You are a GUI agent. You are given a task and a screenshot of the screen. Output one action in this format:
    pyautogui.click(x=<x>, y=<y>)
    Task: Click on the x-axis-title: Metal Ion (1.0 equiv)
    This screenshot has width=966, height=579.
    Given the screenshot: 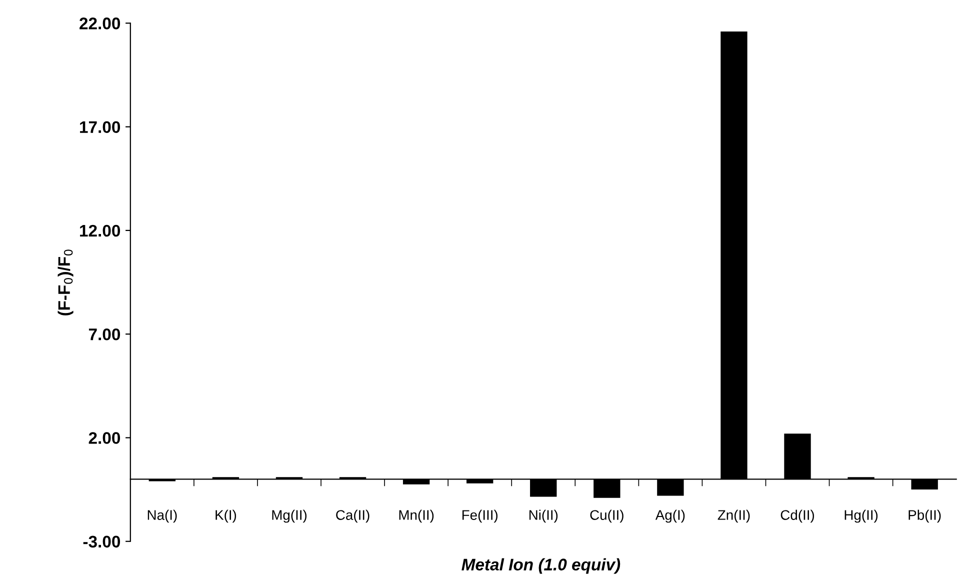 What is the action you would take?
    pyautogui.click(x=541, y=566)
    